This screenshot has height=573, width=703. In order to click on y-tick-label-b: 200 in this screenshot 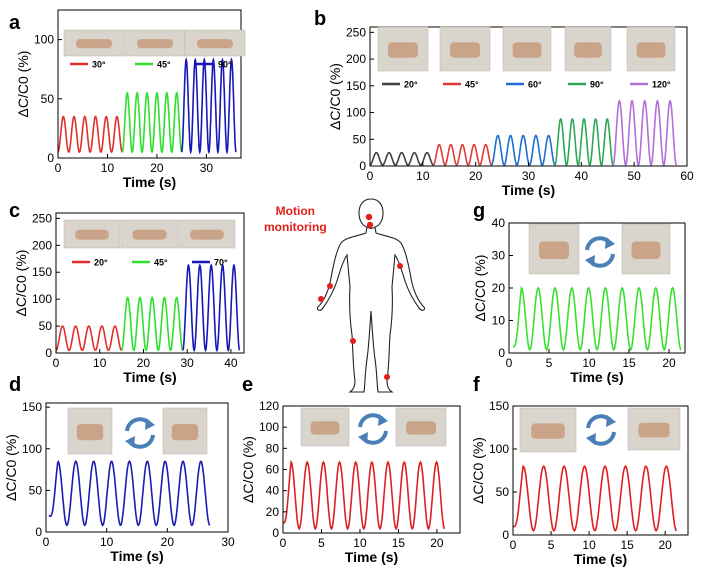, I will do `click(356, 59)`.